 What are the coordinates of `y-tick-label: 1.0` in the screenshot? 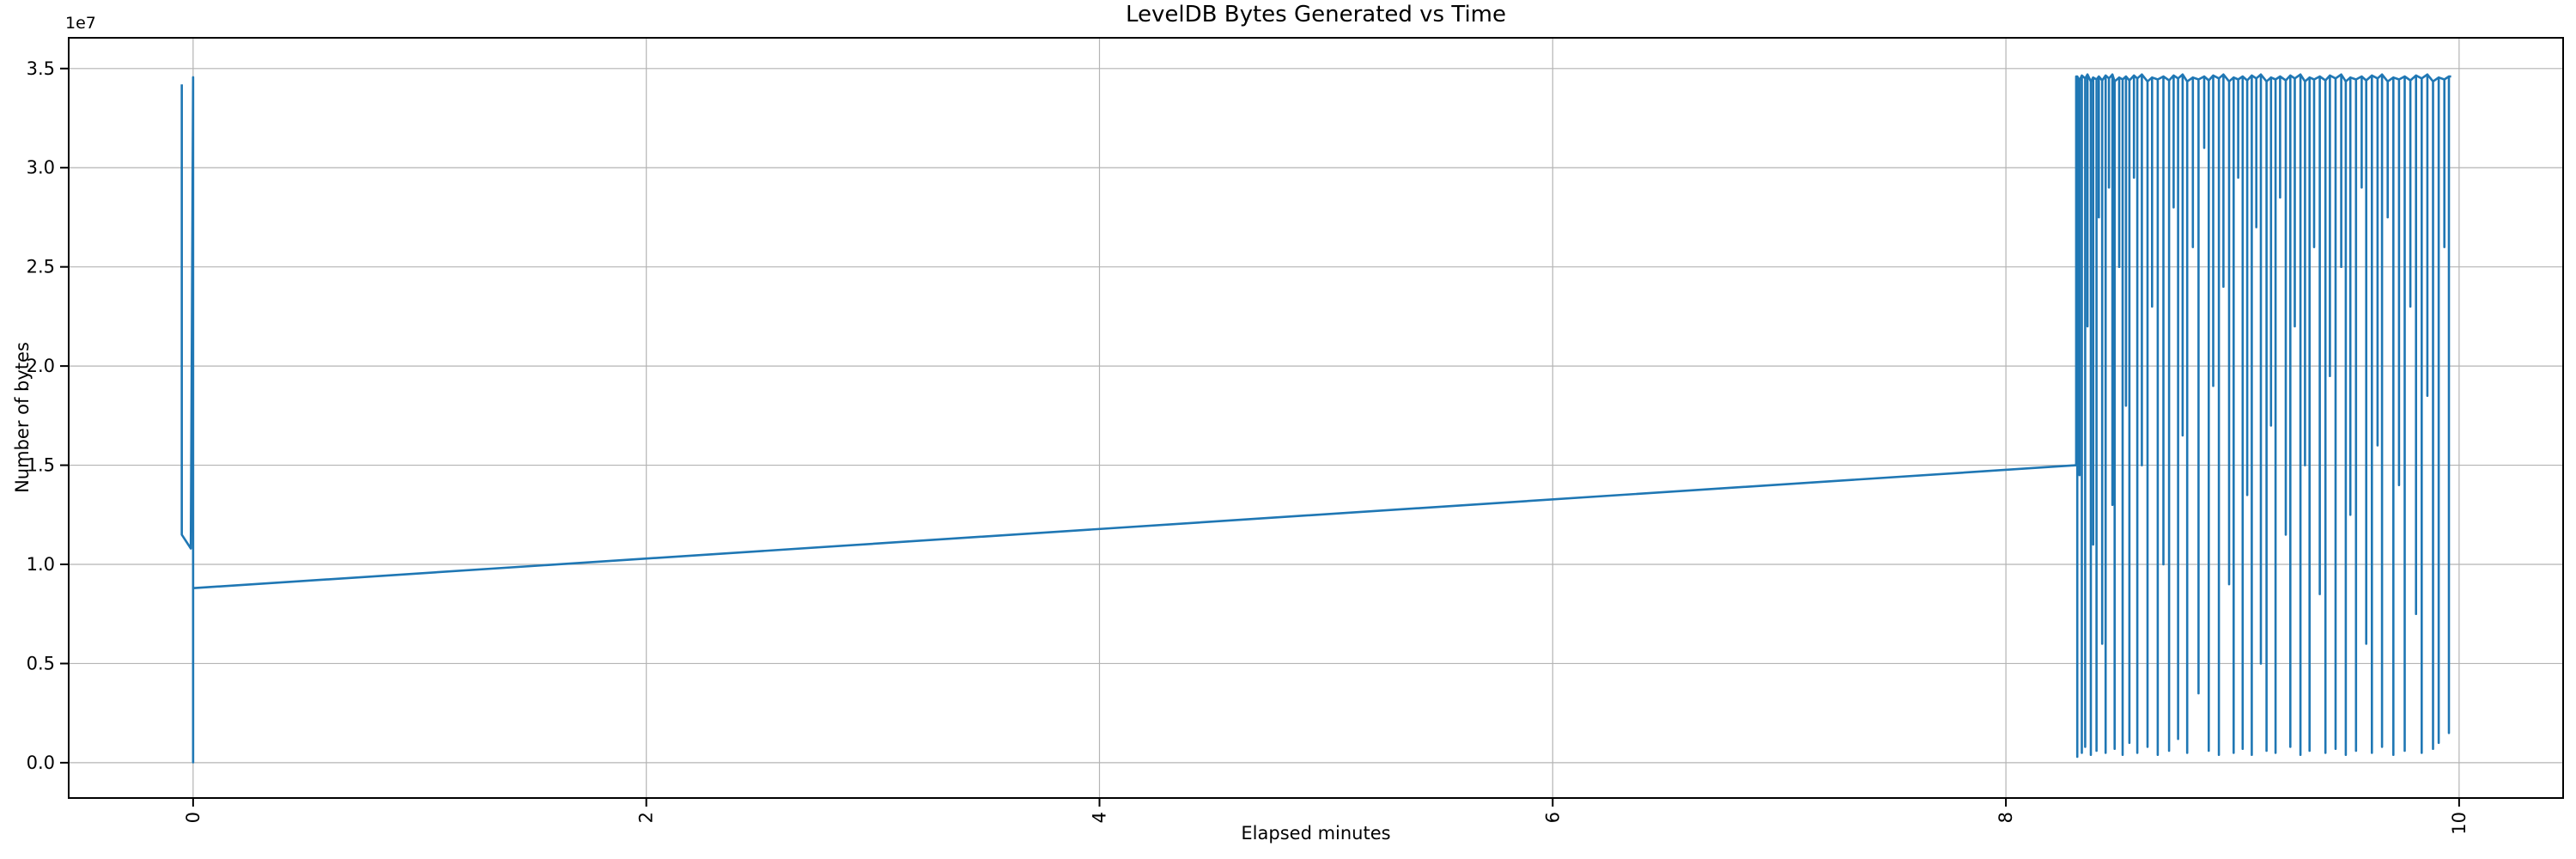 It's located at (41, 564).